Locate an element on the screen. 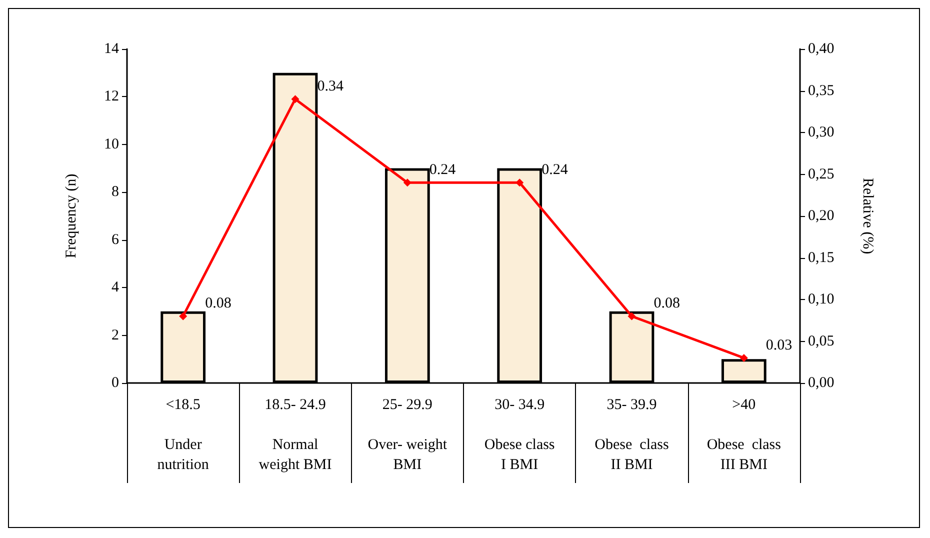  y-tick-label: 10 is located at coordinates (111, 144).